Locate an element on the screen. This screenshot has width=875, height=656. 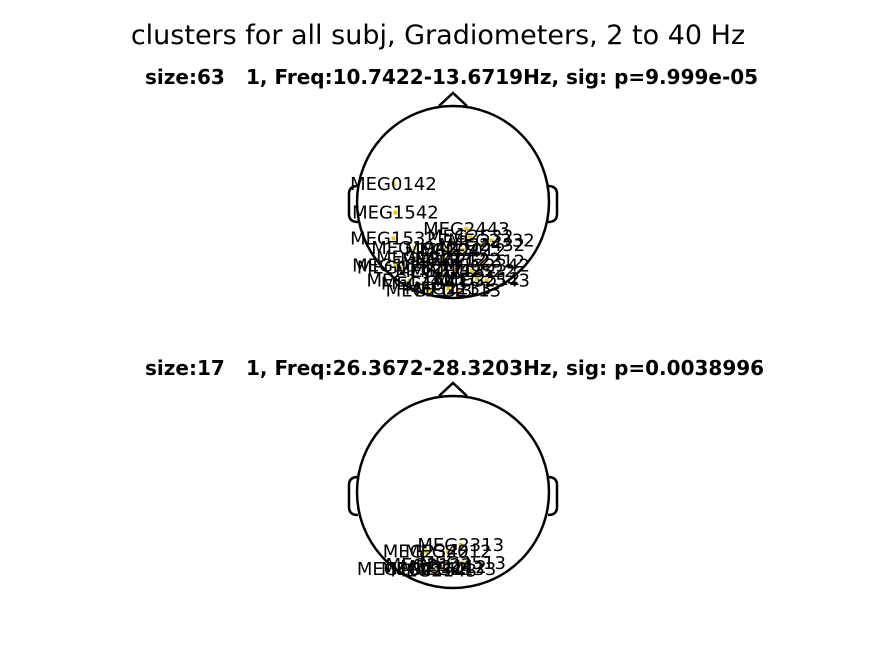
channel-label: MEG1732 is located at coordinates (400, 267).